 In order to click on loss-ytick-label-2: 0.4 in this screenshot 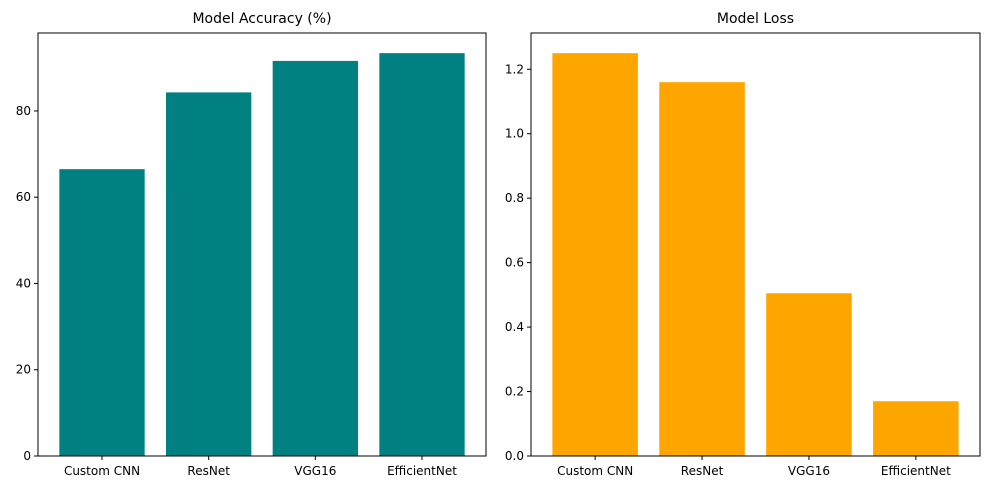, I will do `click(514, 327)`.